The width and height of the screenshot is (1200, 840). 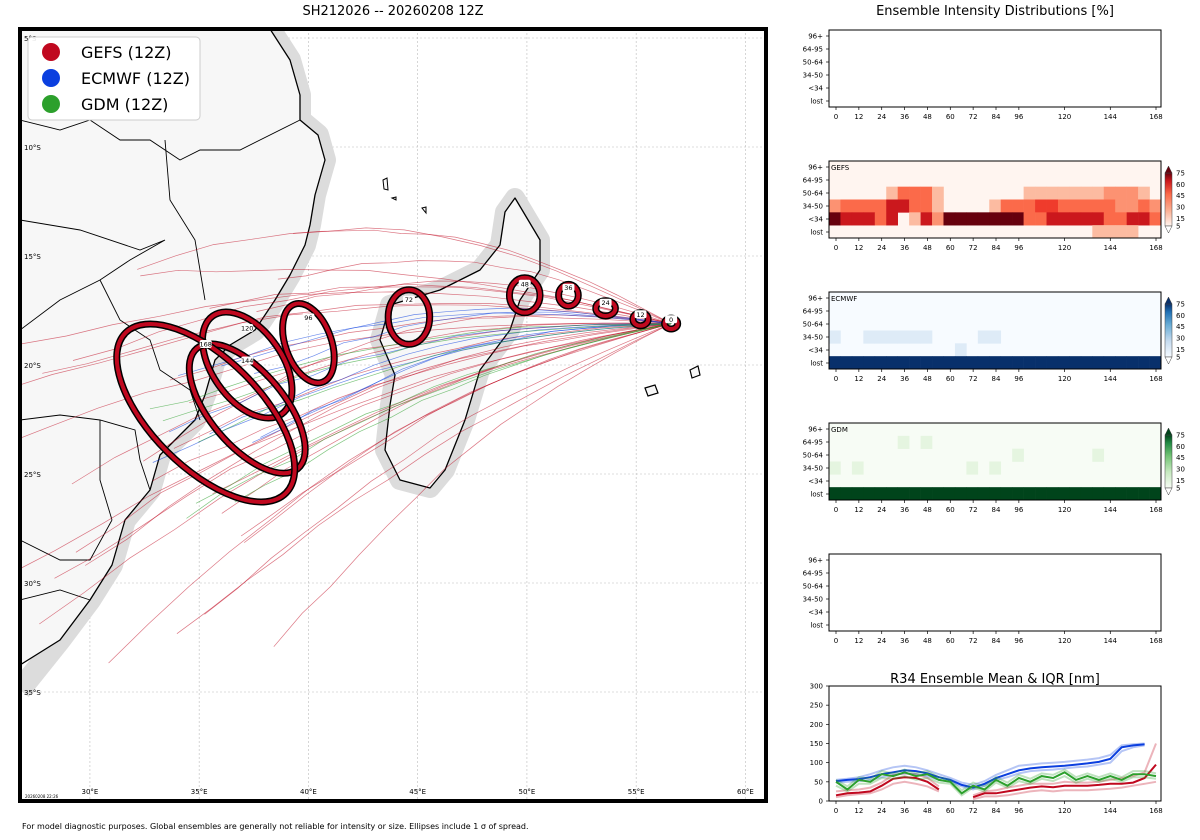 I want to click on intensity-panel-name: GDM, so click(x=839, y=430).